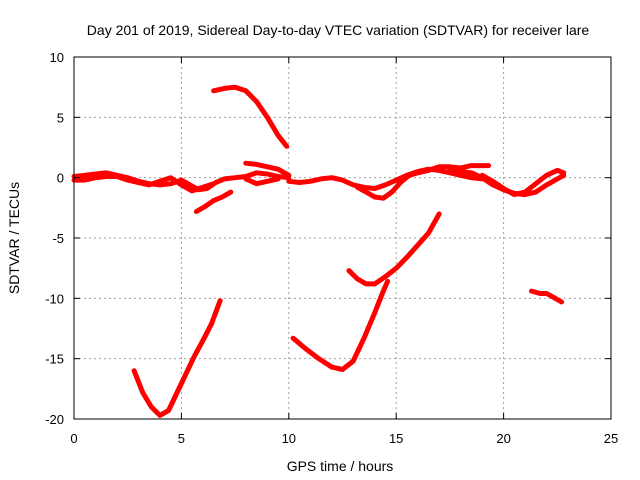  Describe the element at coordinates (54, 298) in the screenshot. I see `y-tick-label: -10` at that location.